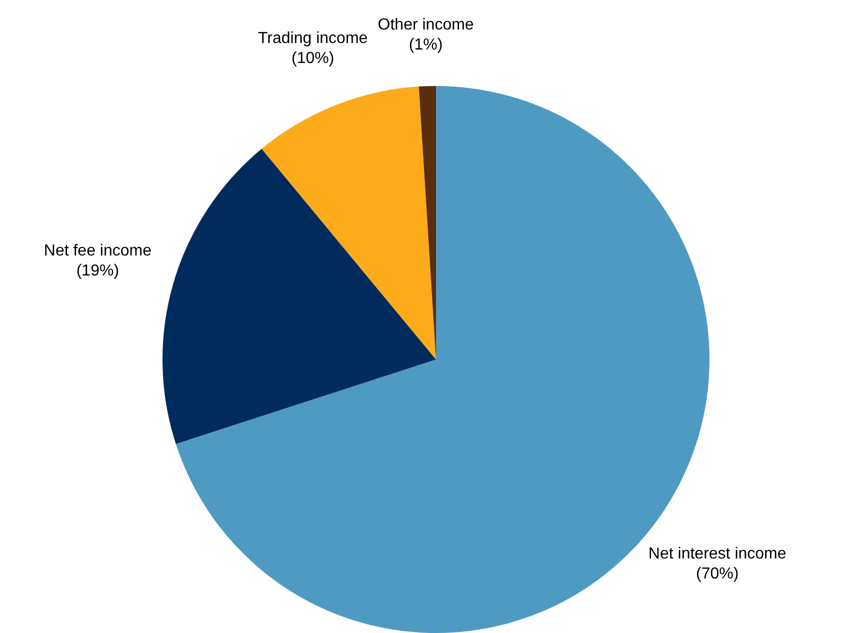 This screenshot has height=633, width=852. What do you see at coordinates (313, 38) in the screenshot?
I see `slice-label: Trading income` at bounding box center [313, 38].